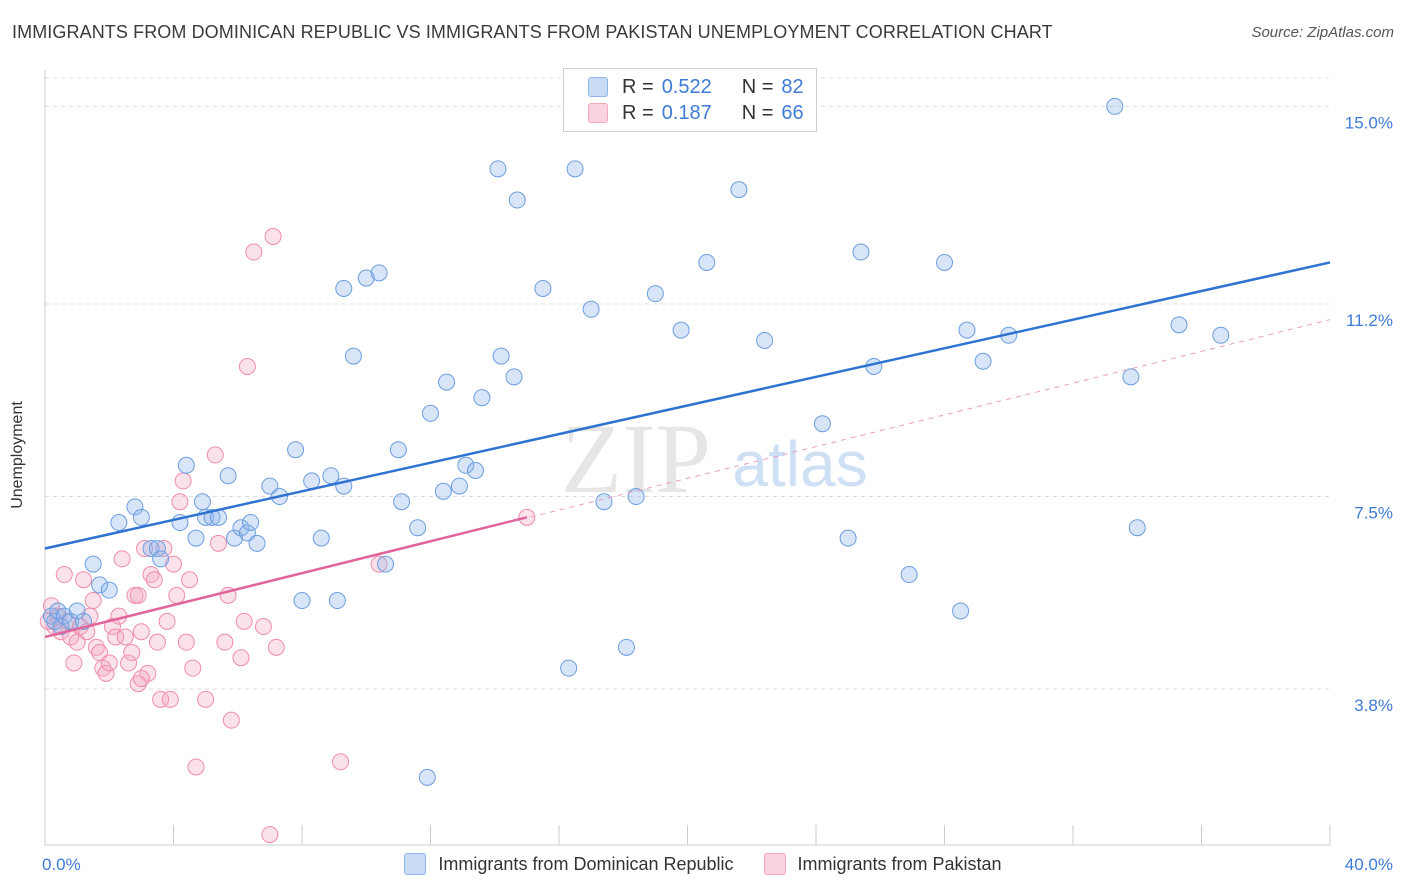 The height and width of the screenshot is (892, 1406). I want to click on stats-row-dominican-republic: R = 0.522 N = 82, so click(696, 87).